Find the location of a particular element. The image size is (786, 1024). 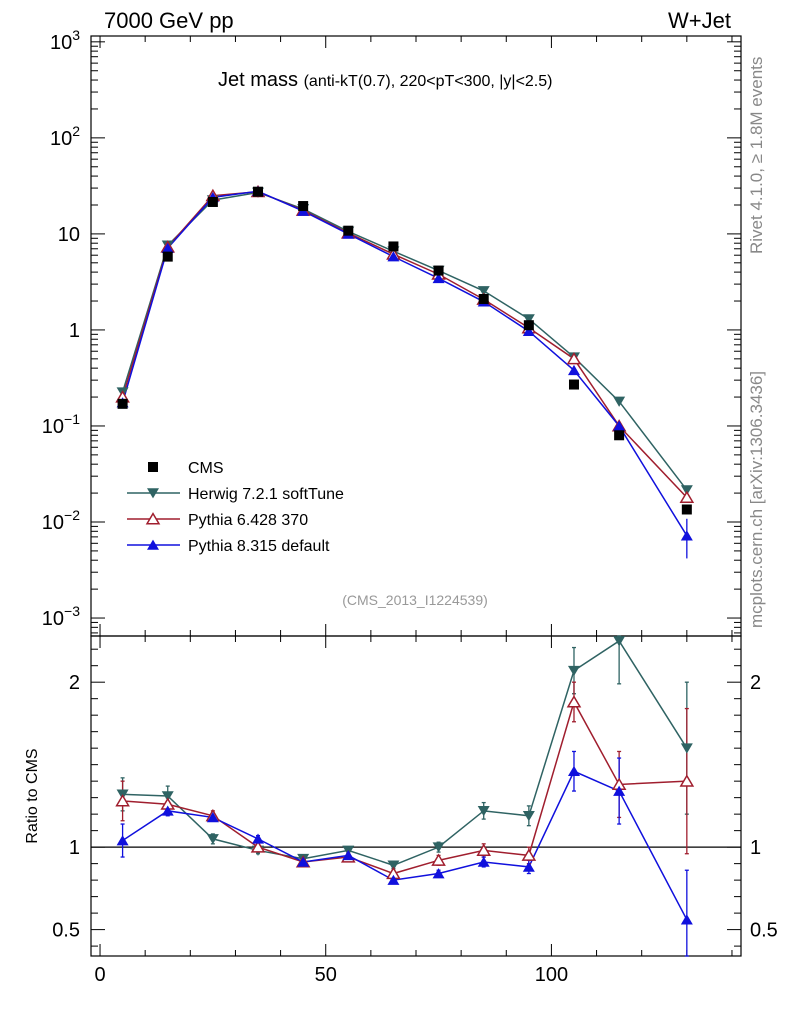

legend-label: CMS is located at coordinates (206, 468).